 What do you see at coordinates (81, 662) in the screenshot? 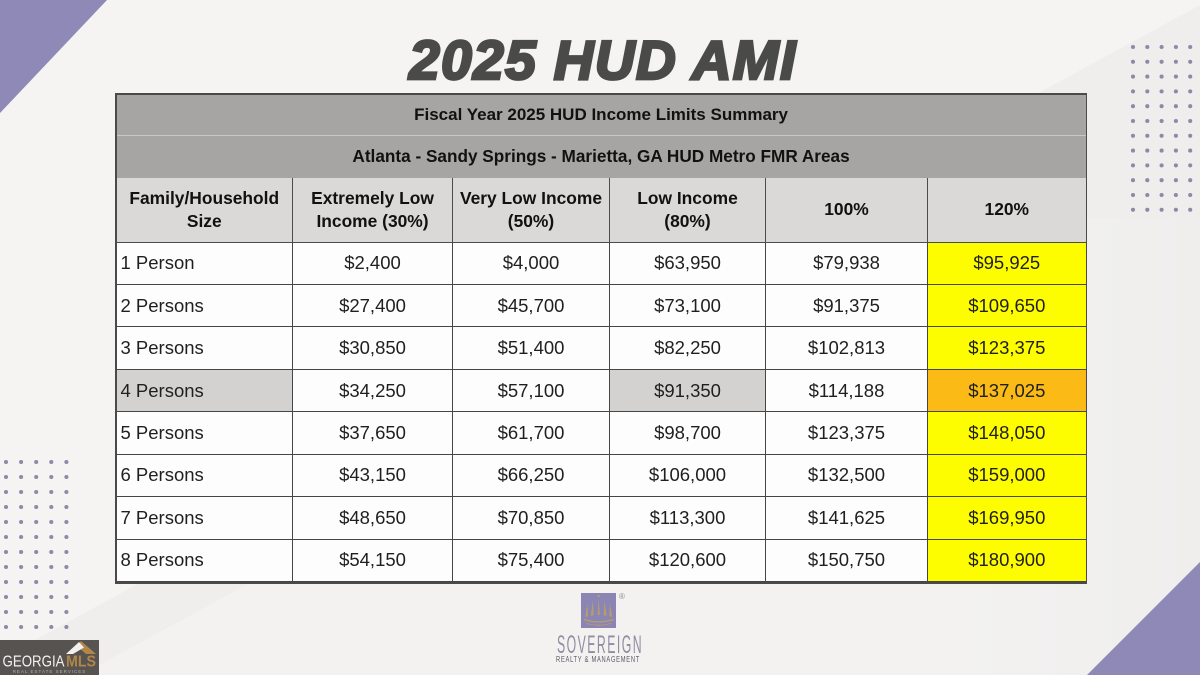
I see `svg-text: MLS` at bounding box center [81, 662].